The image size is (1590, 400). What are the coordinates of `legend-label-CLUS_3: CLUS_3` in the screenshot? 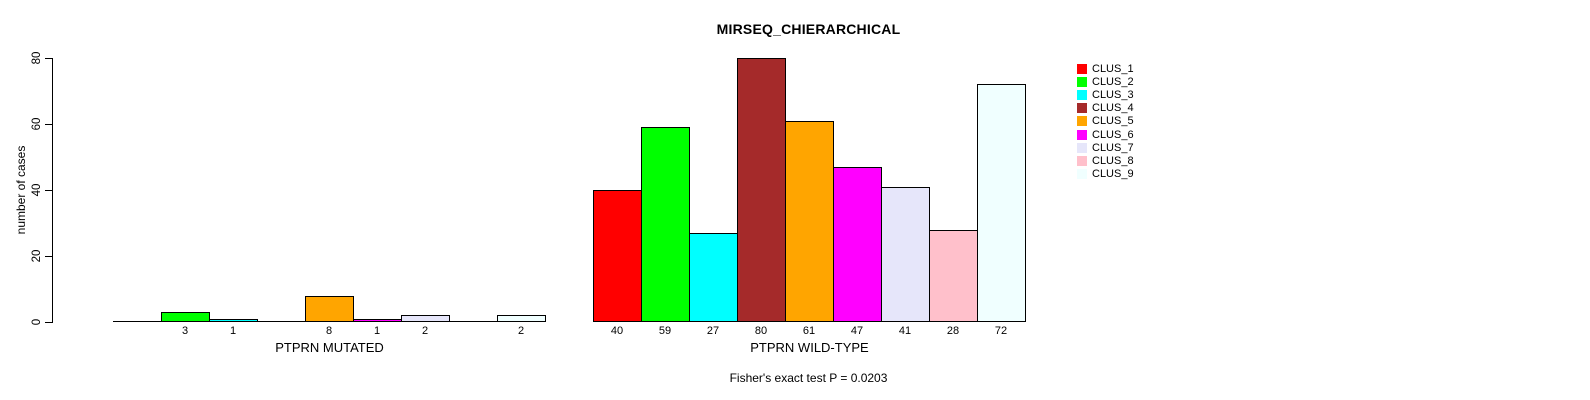 It's located at (1113, 95).